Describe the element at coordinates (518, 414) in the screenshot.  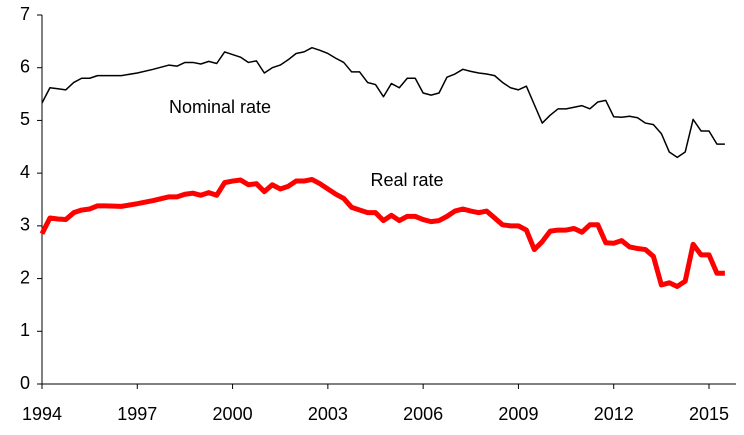
I see `x-tick-label: 2009` at that location.